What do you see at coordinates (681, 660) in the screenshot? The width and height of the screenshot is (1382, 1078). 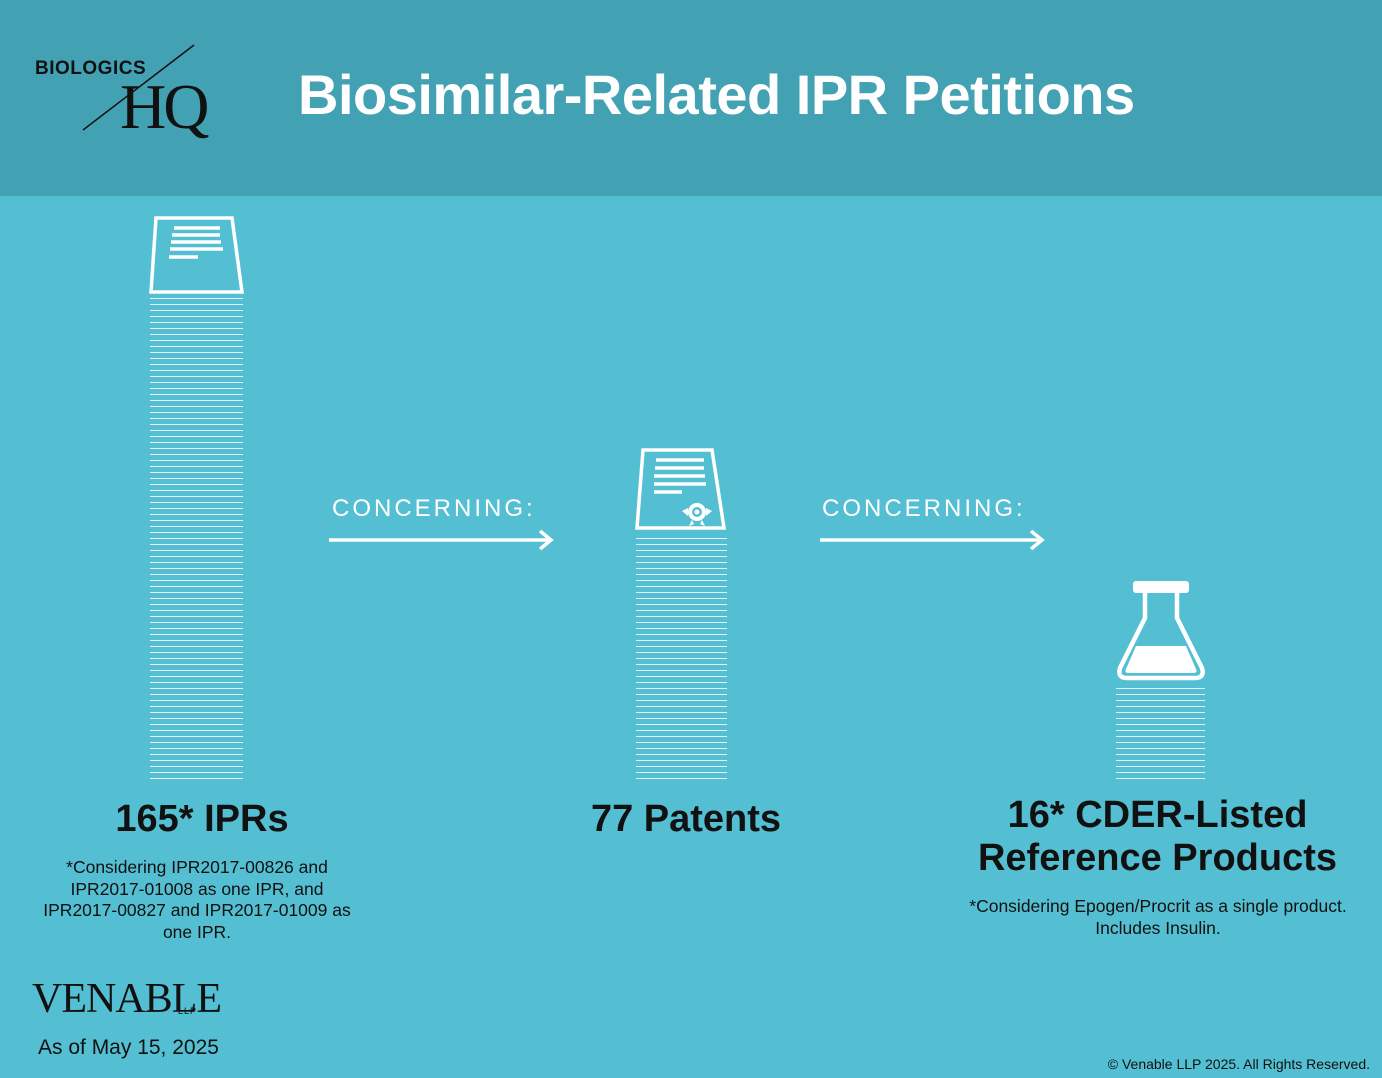 I see `patents-stack` at bounding box center [681, 660].